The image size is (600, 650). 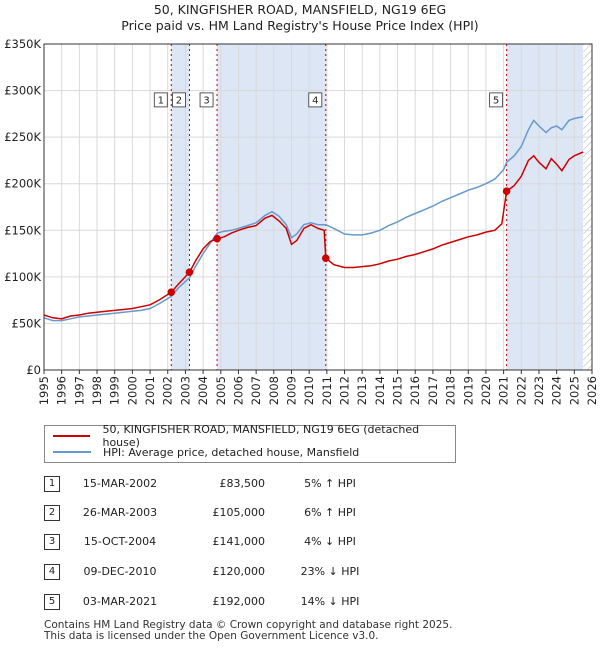 What do you see at coordinates (44, 390) in the screenshot?
I see `x-tick-label: 1995` at bounding box center [44, 390].